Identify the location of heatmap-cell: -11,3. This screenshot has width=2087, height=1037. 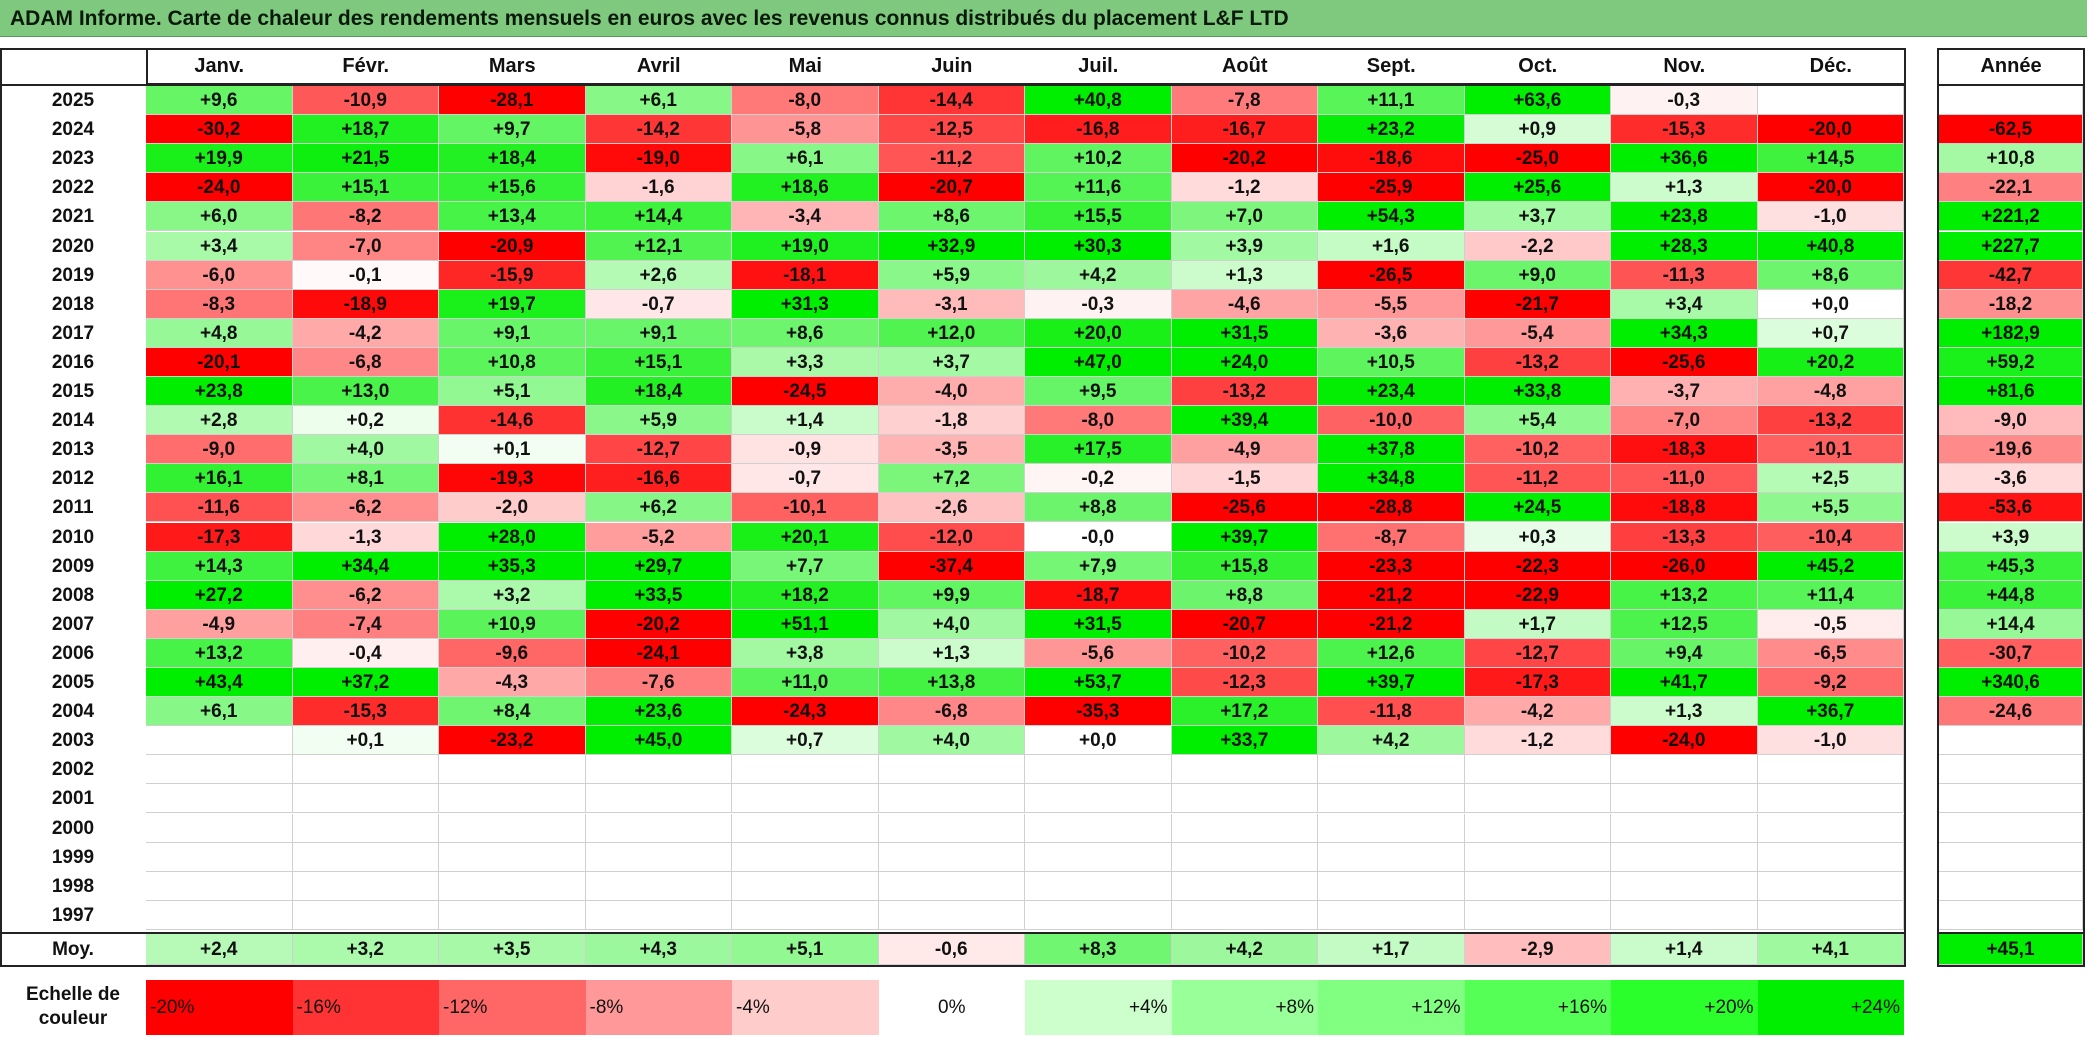
(1684, 275).